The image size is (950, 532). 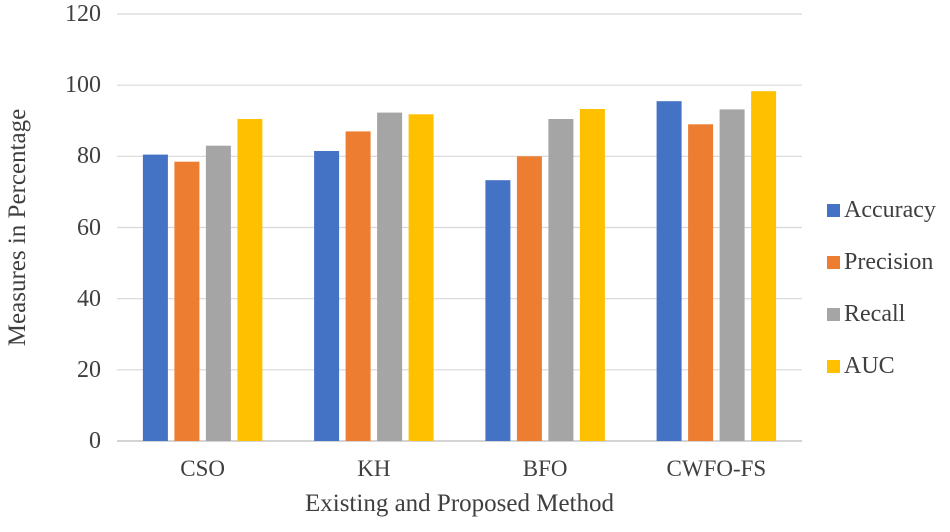 I want to click on x-category-label-kh: KH, so click(x=374, y=468).